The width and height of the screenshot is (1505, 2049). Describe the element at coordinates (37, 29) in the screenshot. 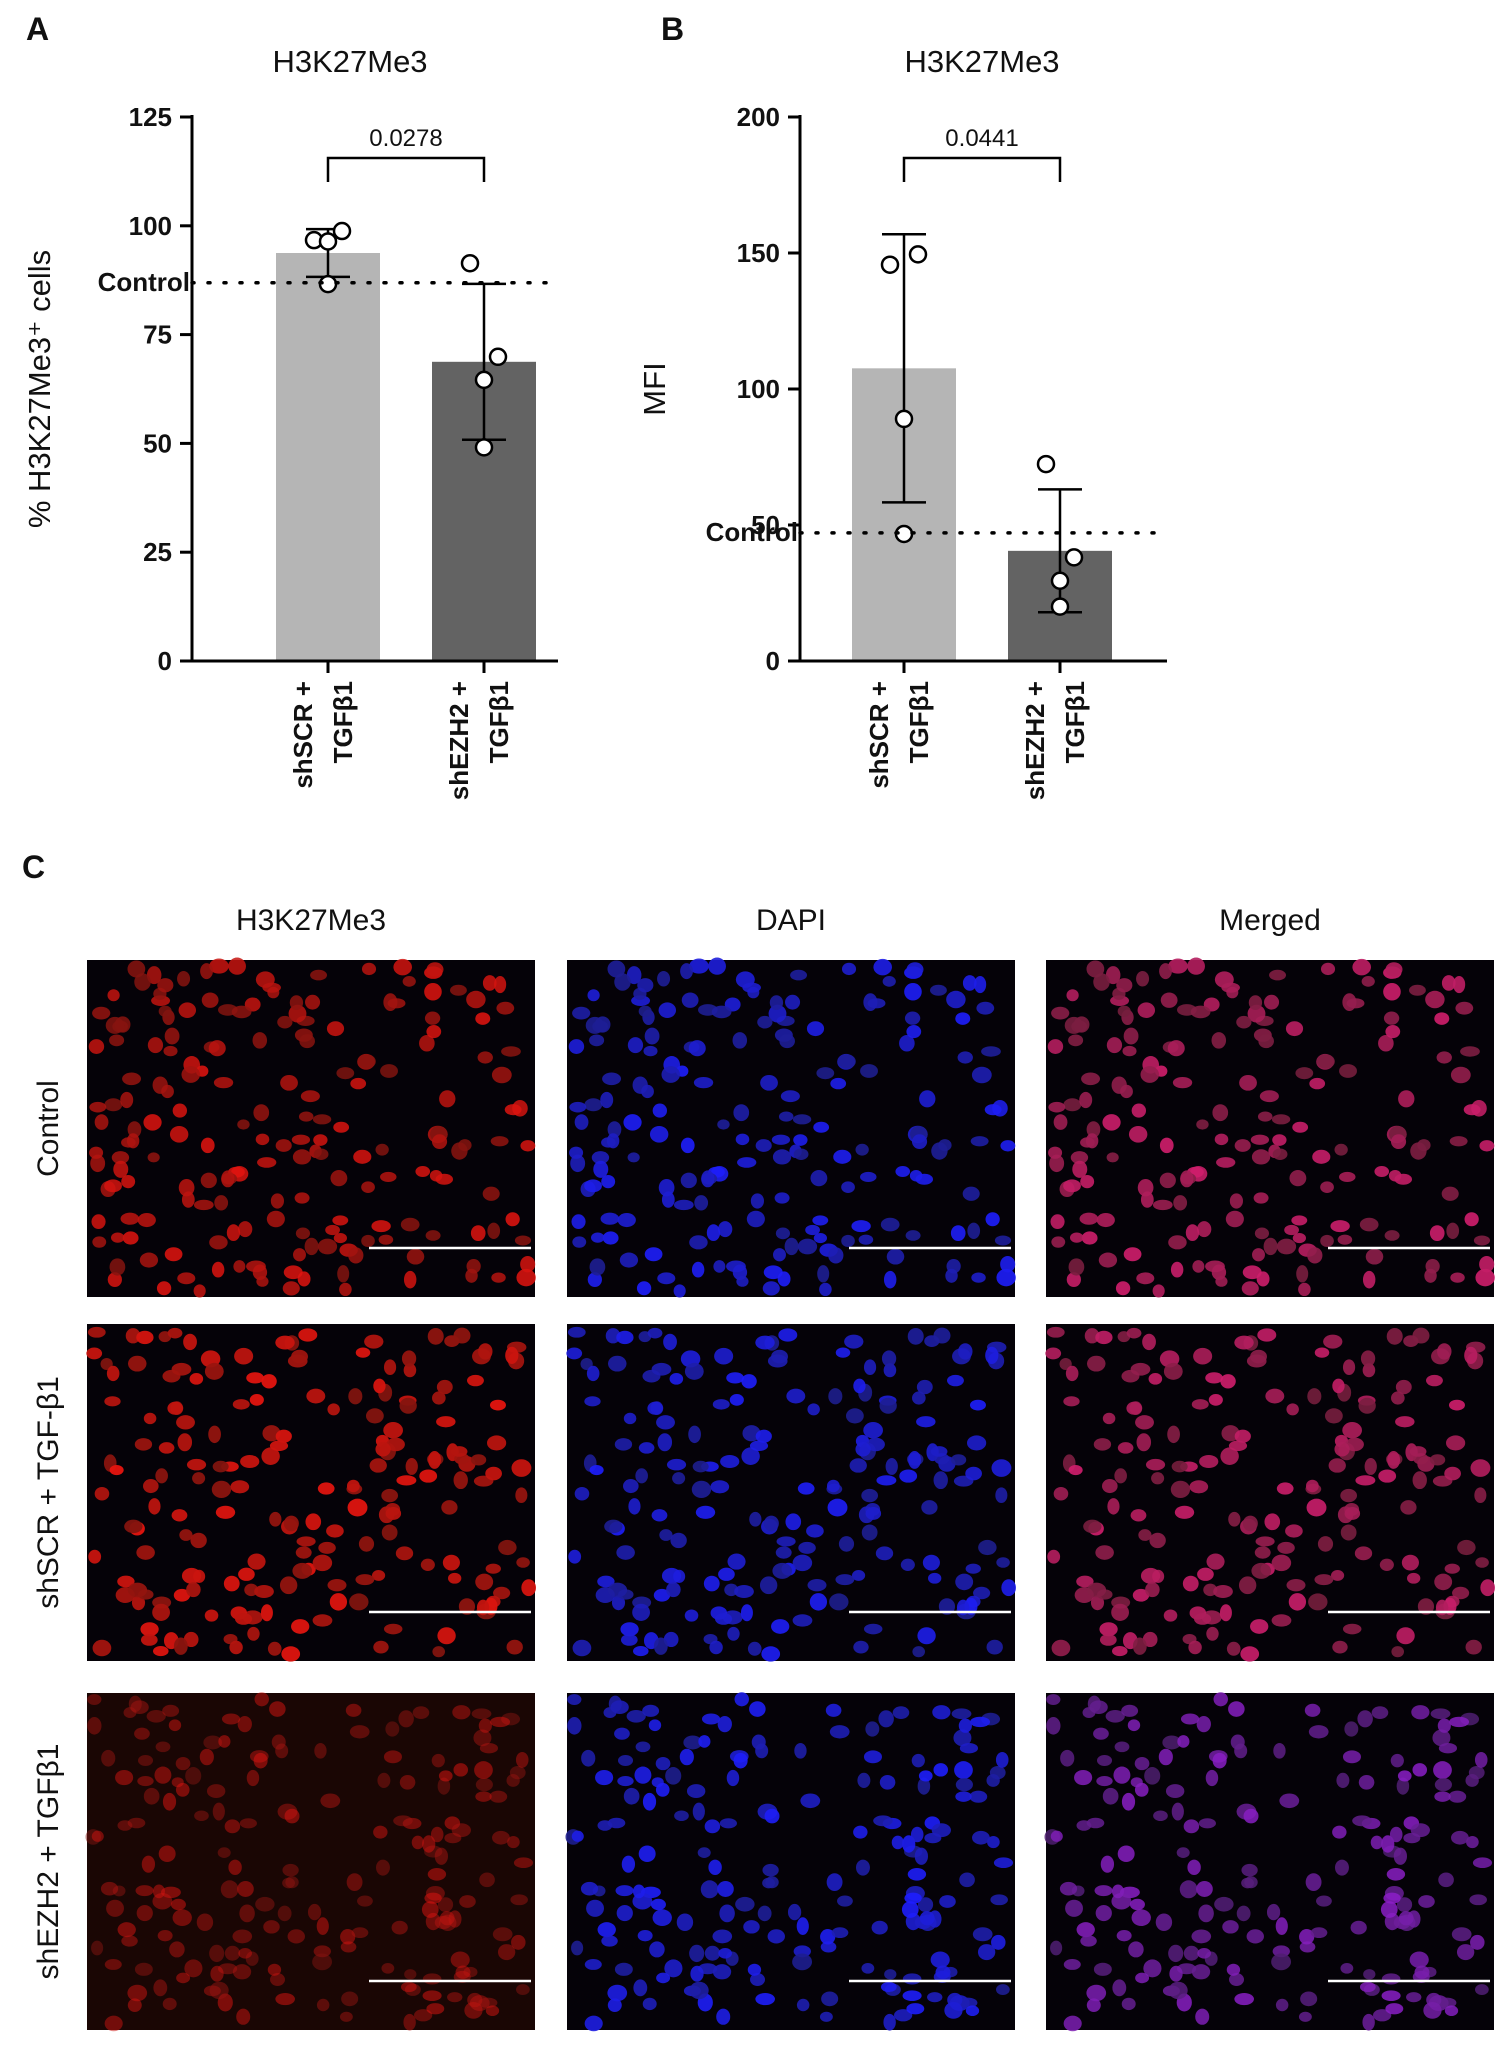

I see `panel-letter: A` at that location.